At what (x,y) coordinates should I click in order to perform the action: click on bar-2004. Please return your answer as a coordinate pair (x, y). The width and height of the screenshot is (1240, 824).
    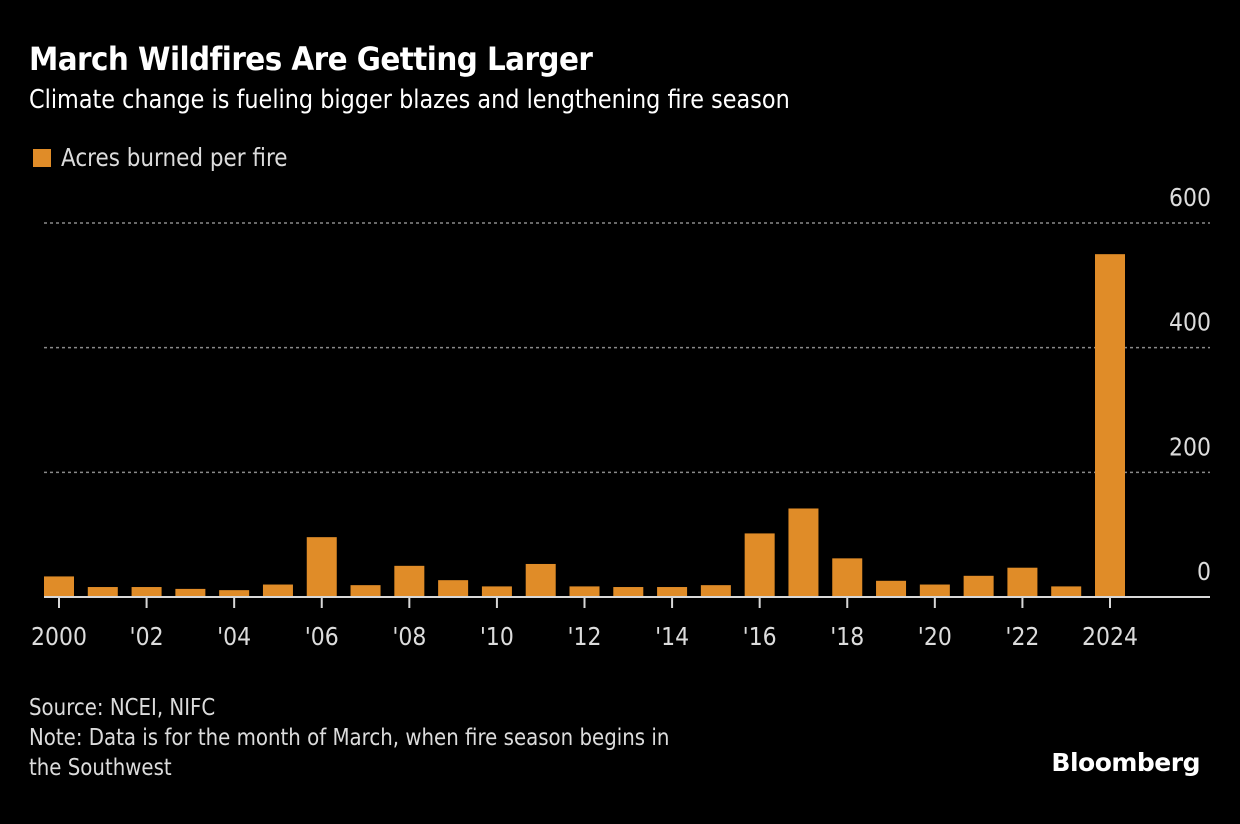
    Looking at the image, I should click on (234, 593).